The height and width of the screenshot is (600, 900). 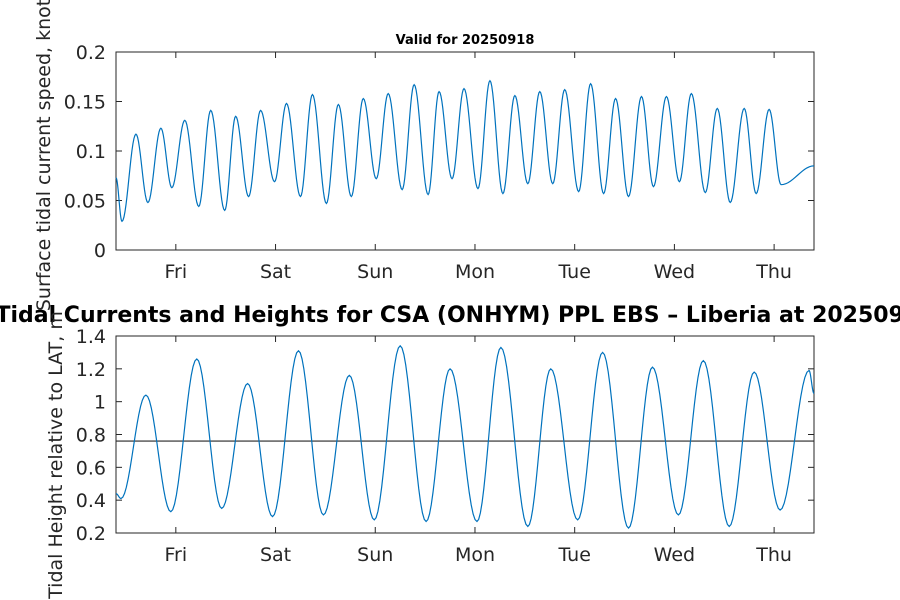 I want to click on height-ytick-label: 0.6, so click(x=91, y=468).